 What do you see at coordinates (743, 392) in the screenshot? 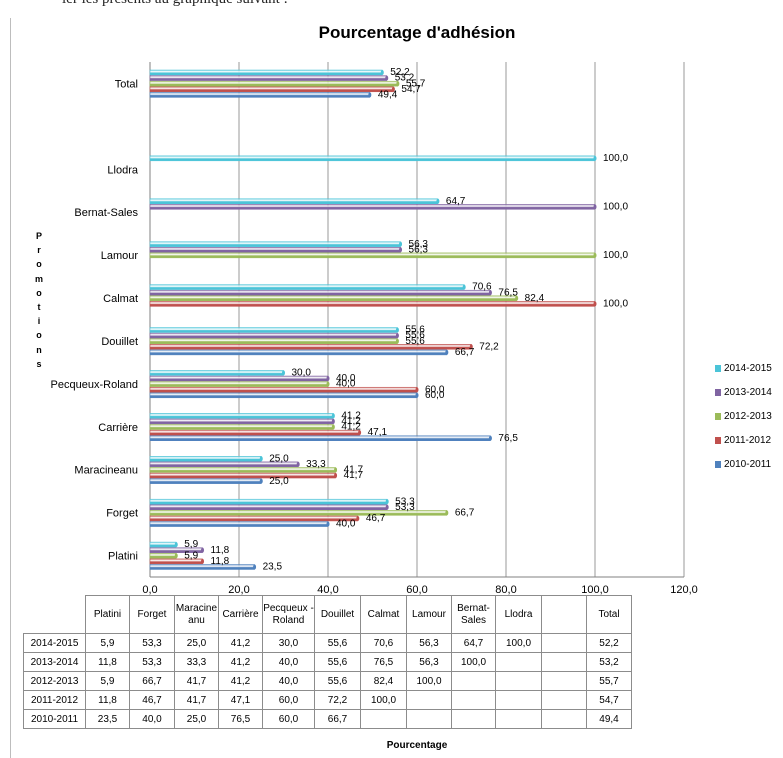
I see `legend-item: 2013-2014` at bounding box center [743, 392].